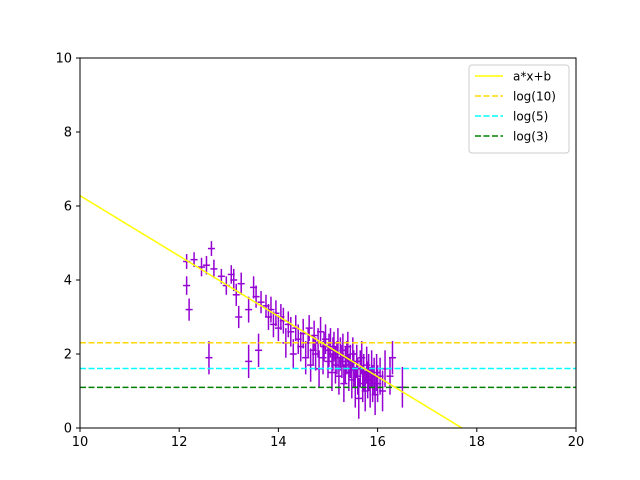  Describe the element at coordinates (532, 77) in the screenshot. I see `legend-label: a*x+b` at that location.